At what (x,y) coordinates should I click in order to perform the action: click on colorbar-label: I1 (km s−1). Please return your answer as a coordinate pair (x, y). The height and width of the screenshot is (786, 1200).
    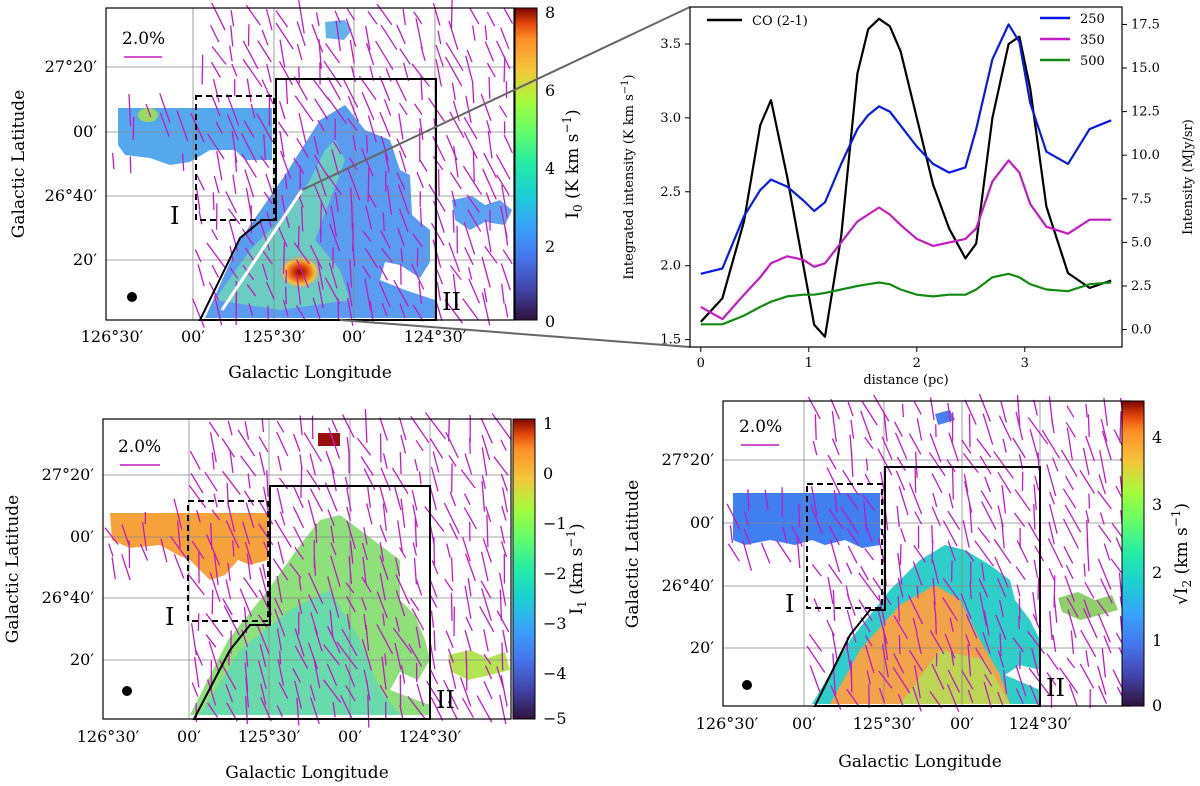
    Looking at the image, I should click on (576, 568).